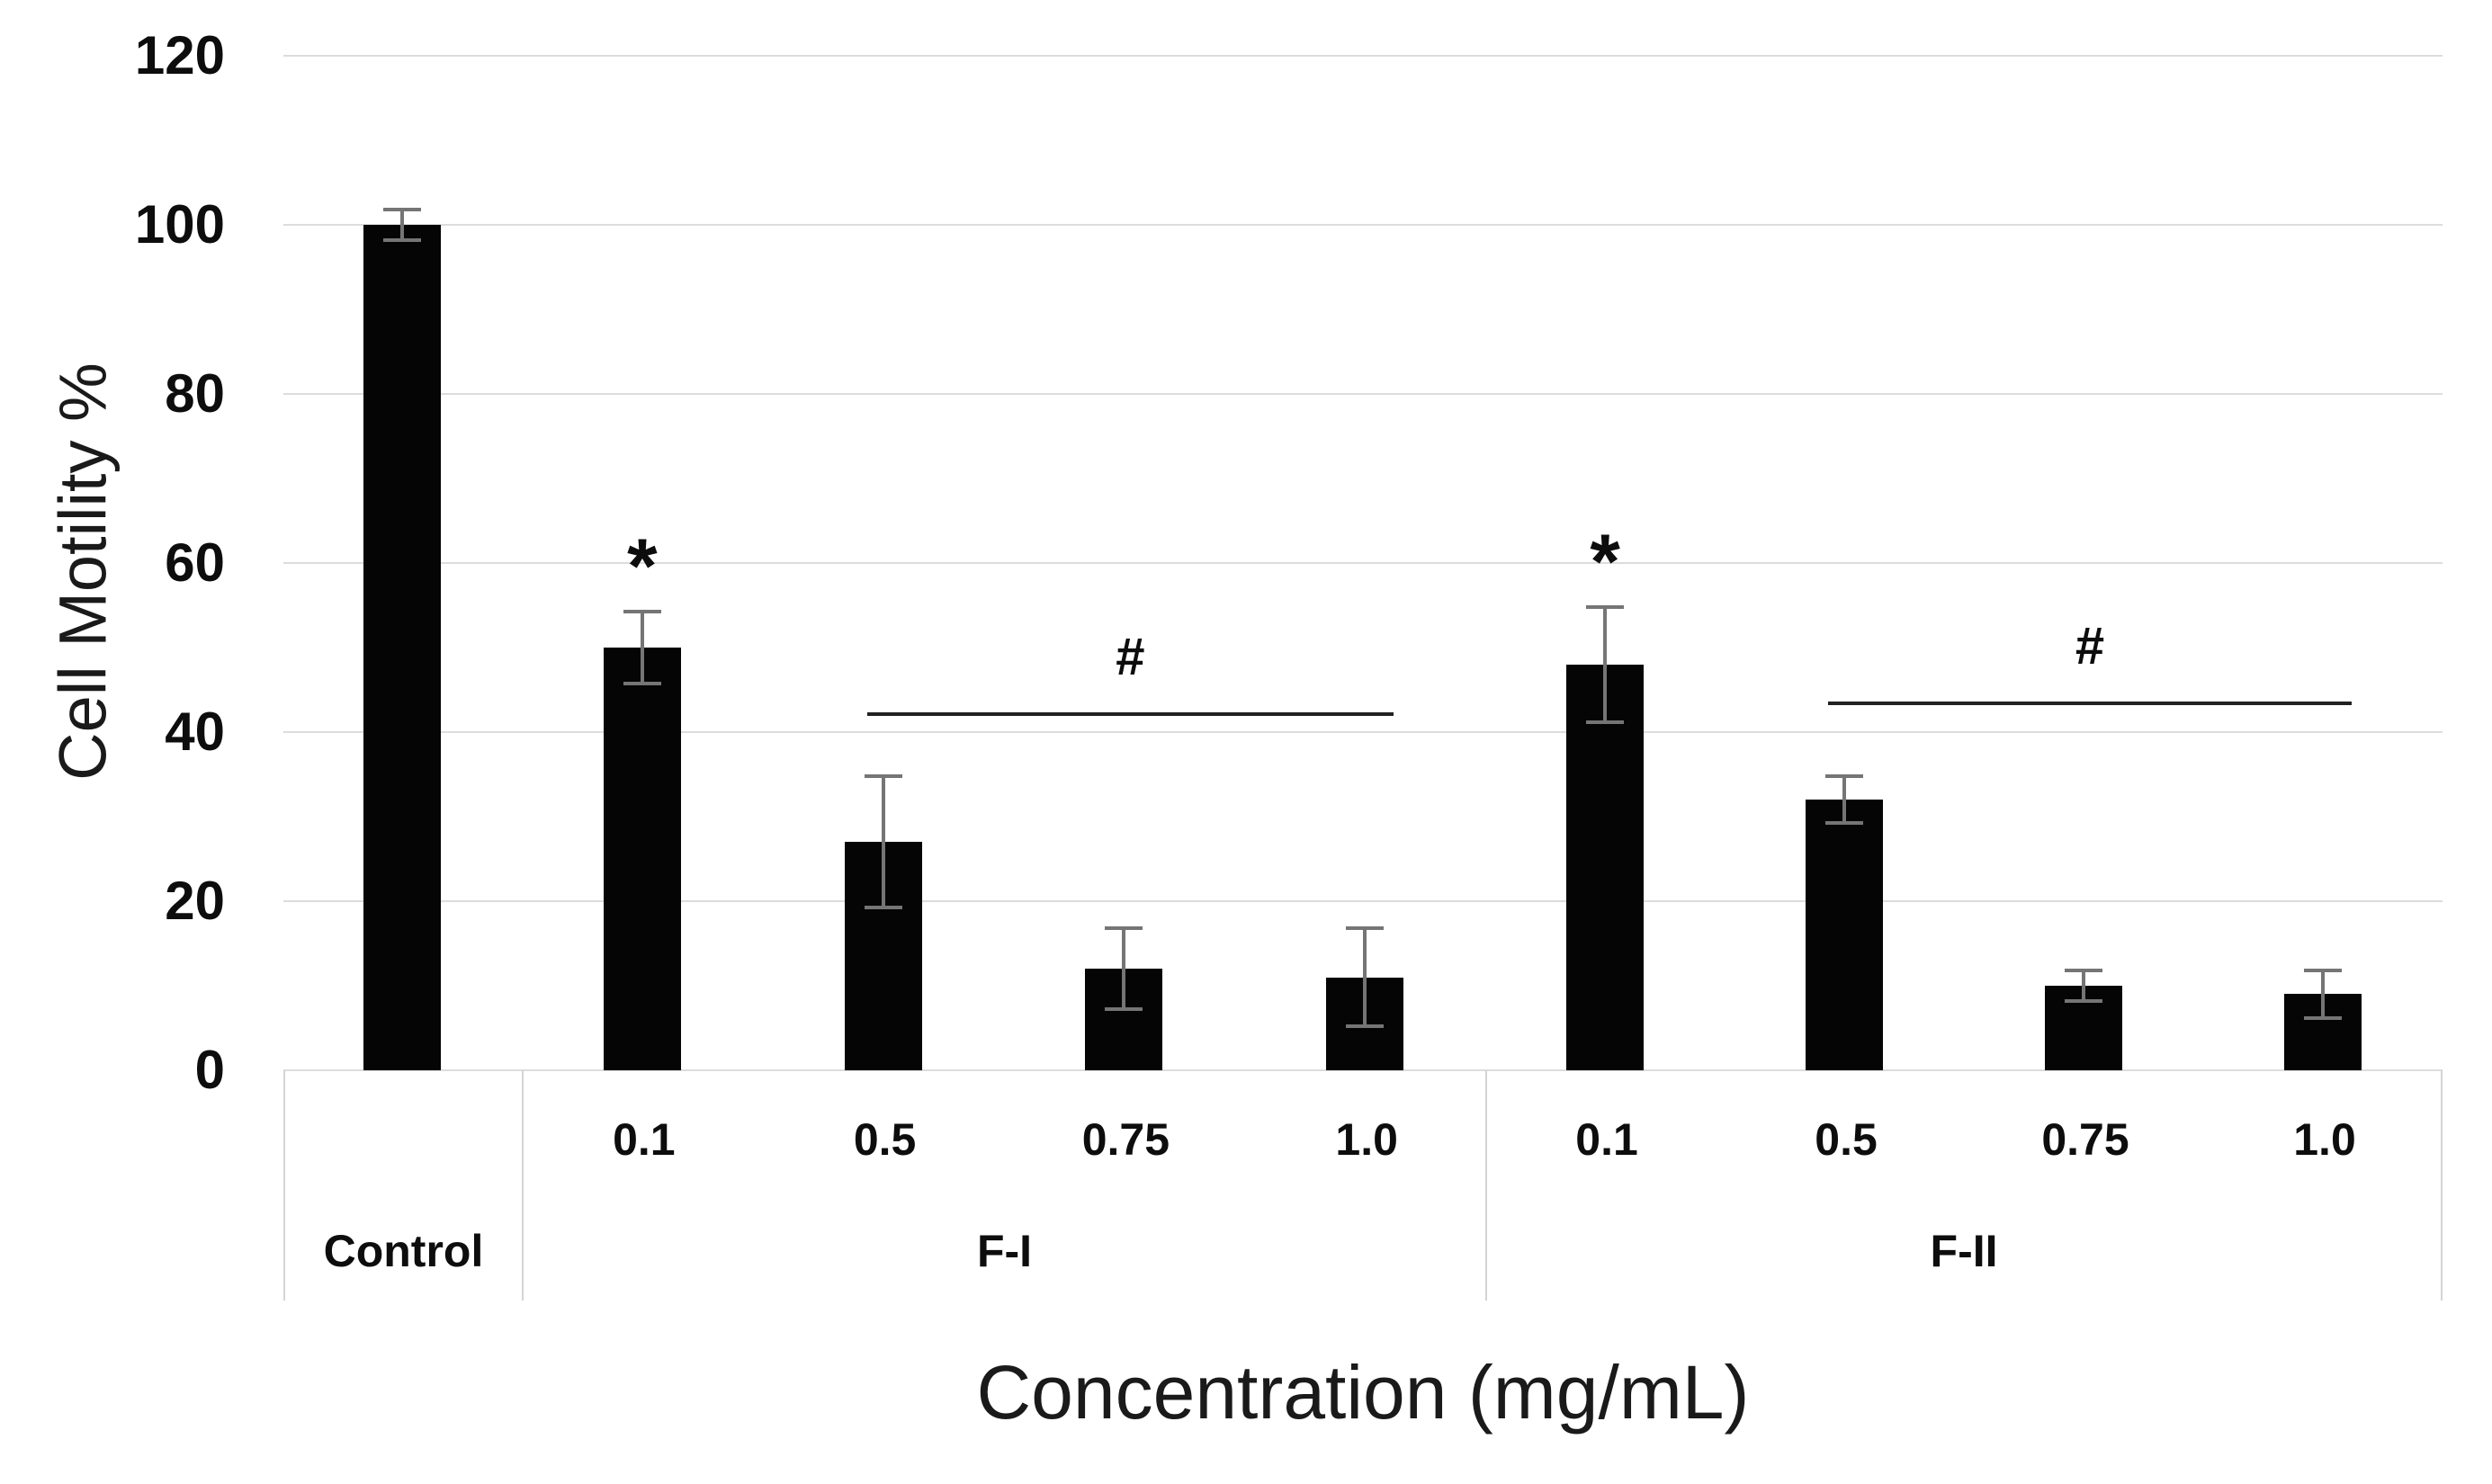 This screenshot has width=2492, height=1484. What do you see at coordinates (195, 562) in the screenshot?
I see `y-tick-label: 60` at bounding box center [195, 562].